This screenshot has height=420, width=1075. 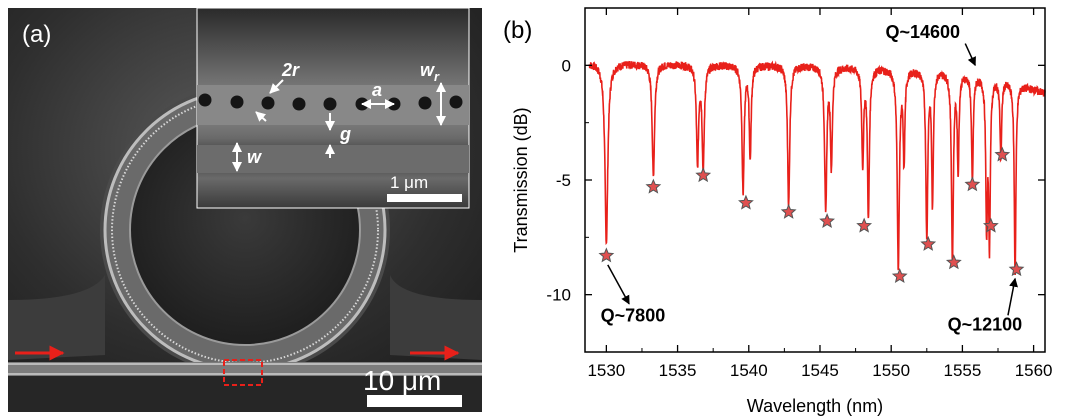 I want to click on label-wr: wr, so click(x=430, y=72).